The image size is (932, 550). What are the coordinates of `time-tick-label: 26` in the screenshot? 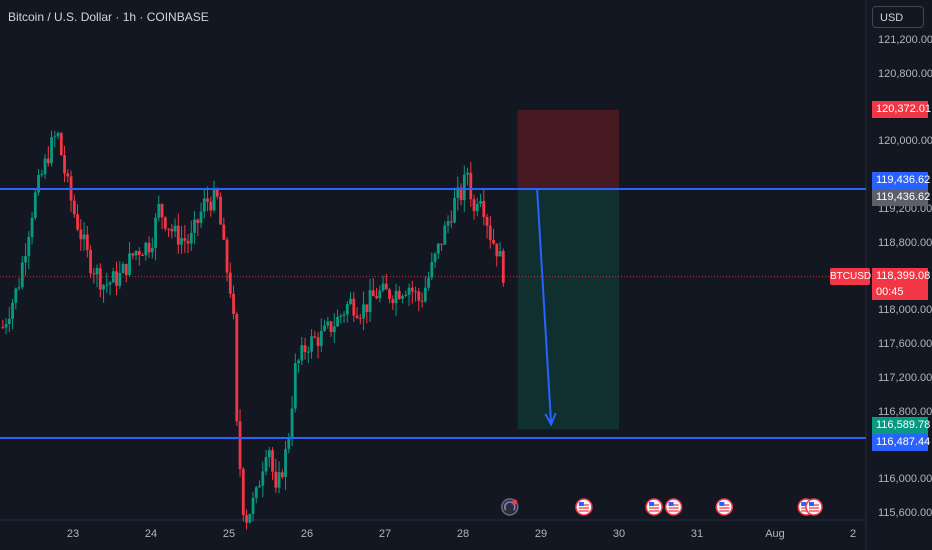 It's located at (307, 534).